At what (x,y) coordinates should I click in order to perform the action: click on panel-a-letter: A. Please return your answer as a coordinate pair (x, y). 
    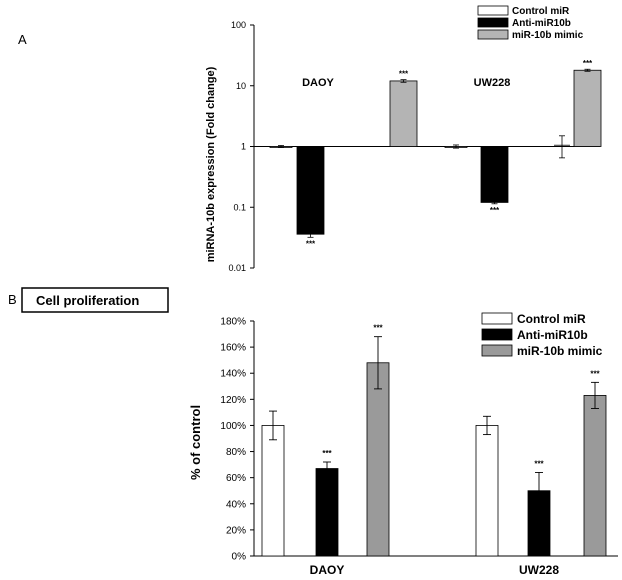
    Looking at the image, I should click on (22, 39).